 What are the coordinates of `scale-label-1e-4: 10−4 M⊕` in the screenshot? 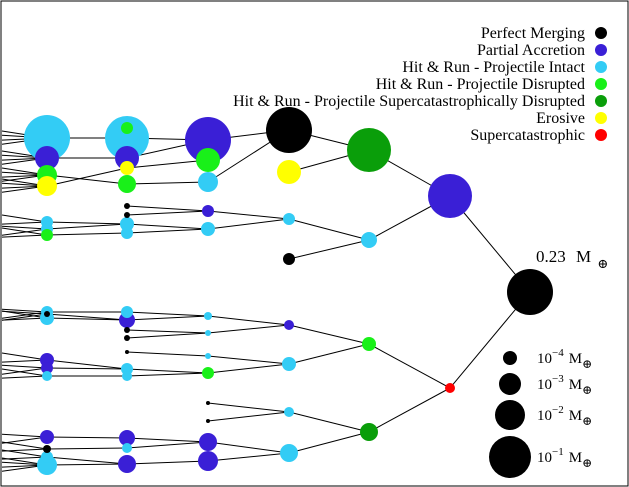 It's located at (564, 359).